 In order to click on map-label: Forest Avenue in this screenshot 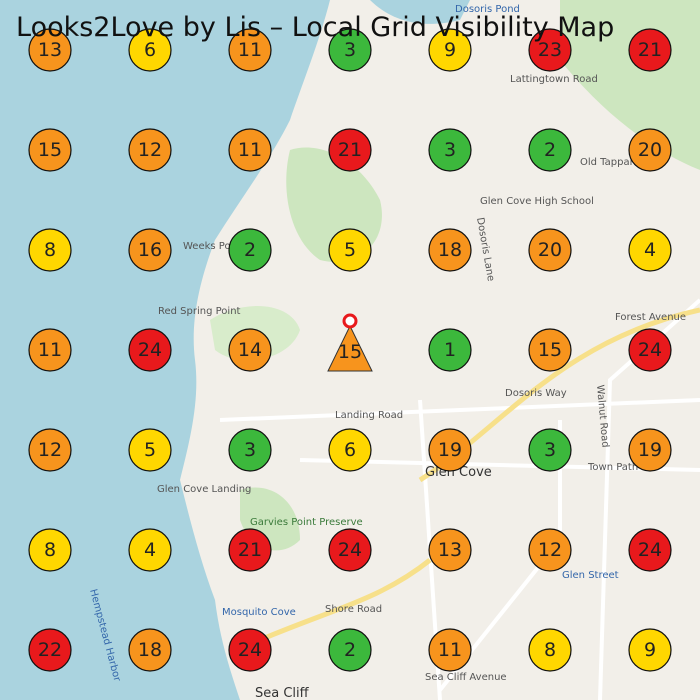, I will do `click(650, 317)`.